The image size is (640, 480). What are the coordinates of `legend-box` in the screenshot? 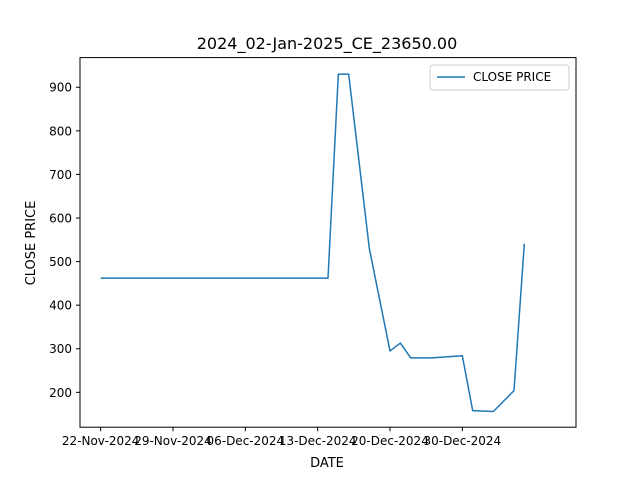 It's located at (499, 77).